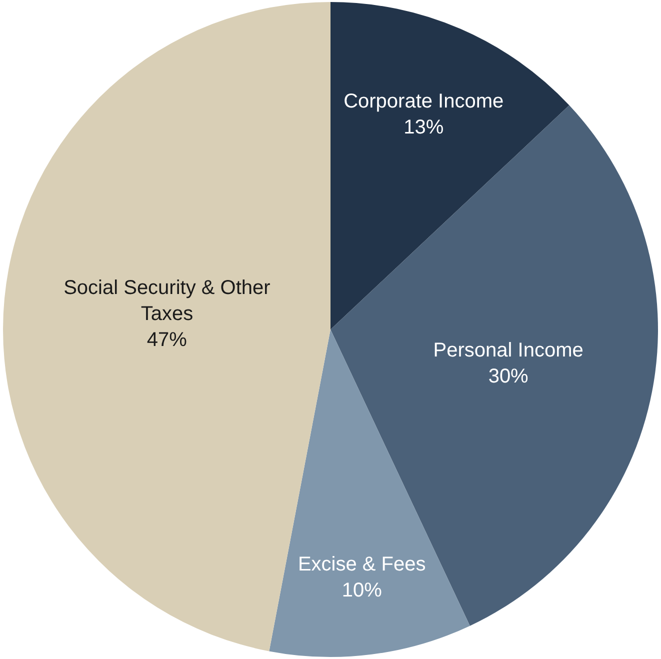  Describe the element at coordinates (508, 376) in the screenshot. I see `data-label: 30%` at that location.